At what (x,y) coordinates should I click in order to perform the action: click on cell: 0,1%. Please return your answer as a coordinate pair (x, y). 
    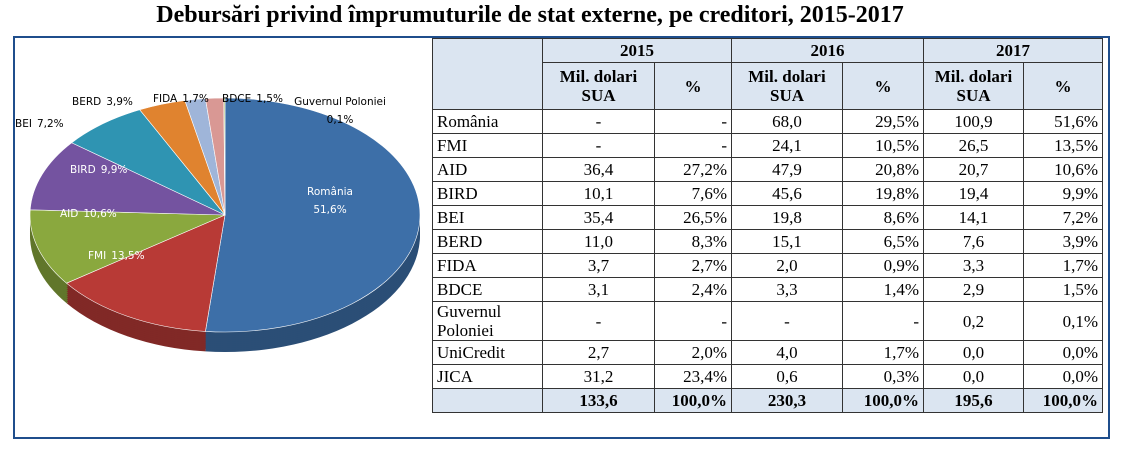
    Looking at the image, I should click on (1063, 321).